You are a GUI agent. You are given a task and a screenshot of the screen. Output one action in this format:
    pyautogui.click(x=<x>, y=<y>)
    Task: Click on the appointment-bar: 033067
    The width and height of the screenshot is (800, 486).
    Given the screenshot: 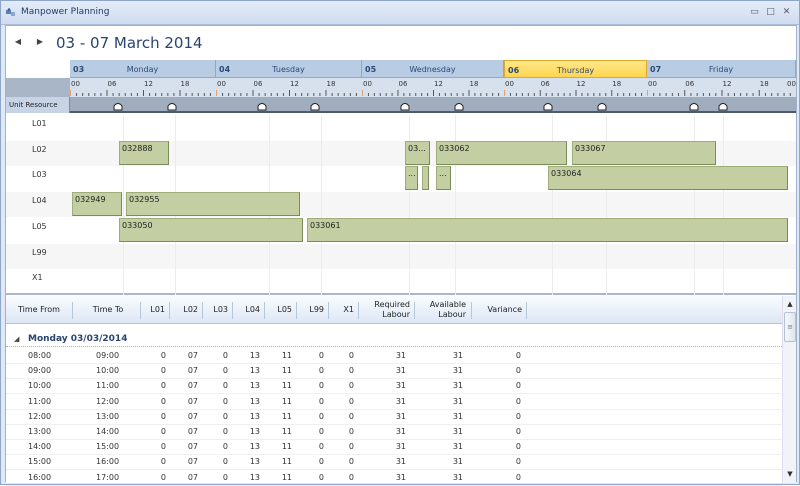 What is the action you would take?
    pyautogui.click(x=644, y=152)
    